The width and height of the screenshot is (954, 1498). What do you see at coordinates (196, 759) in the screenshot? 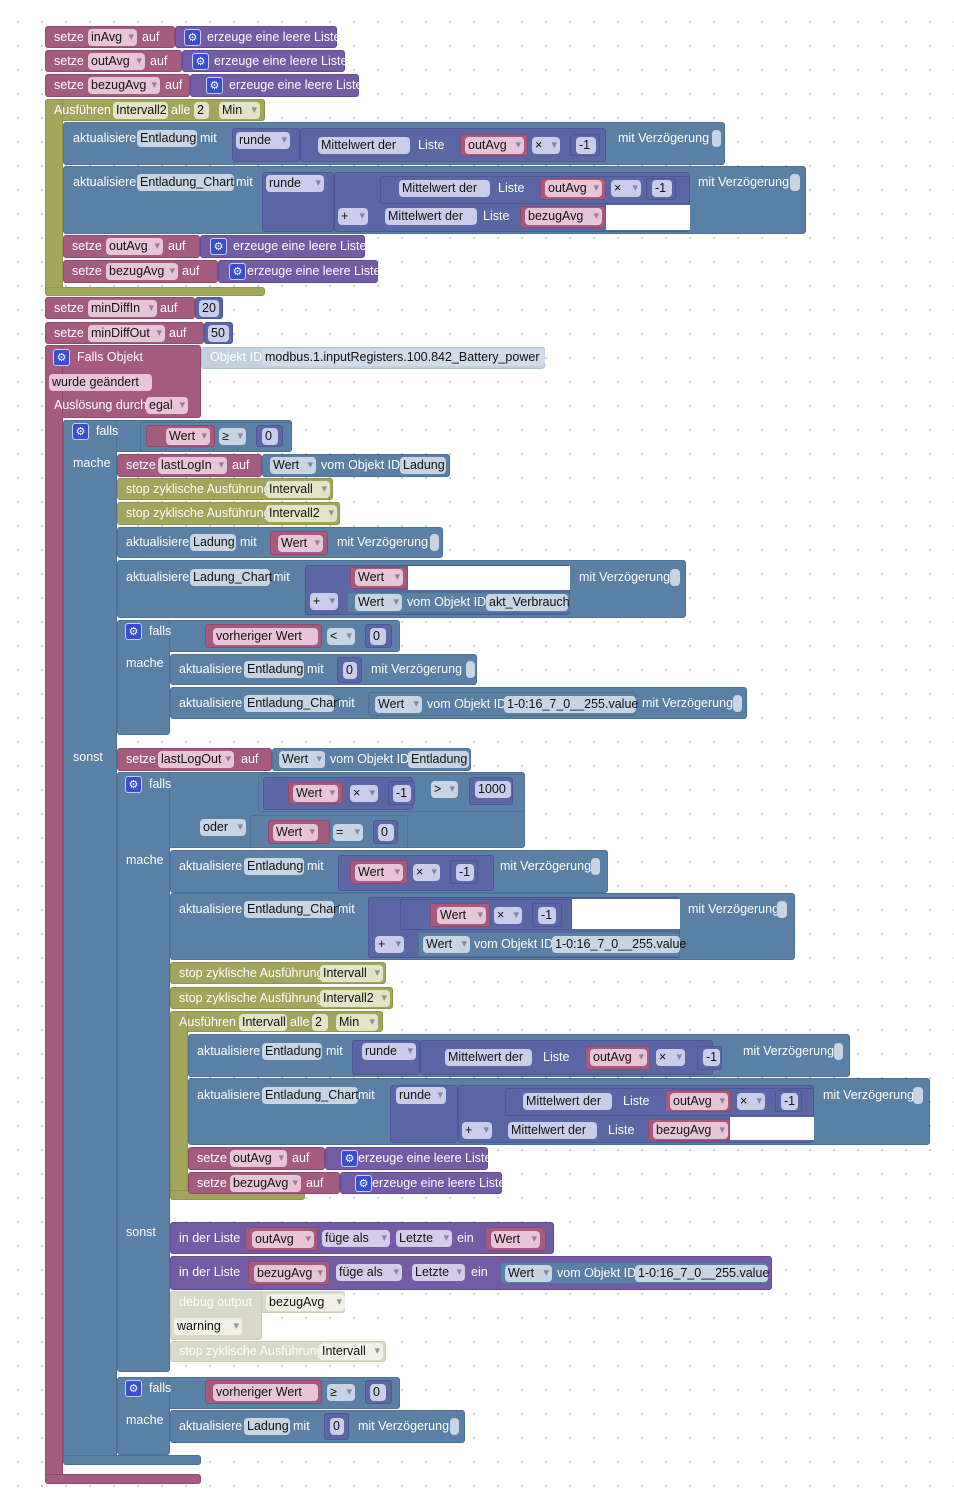
I see `dropdown-field: lastLogOut` at bounding box center [196, 759].